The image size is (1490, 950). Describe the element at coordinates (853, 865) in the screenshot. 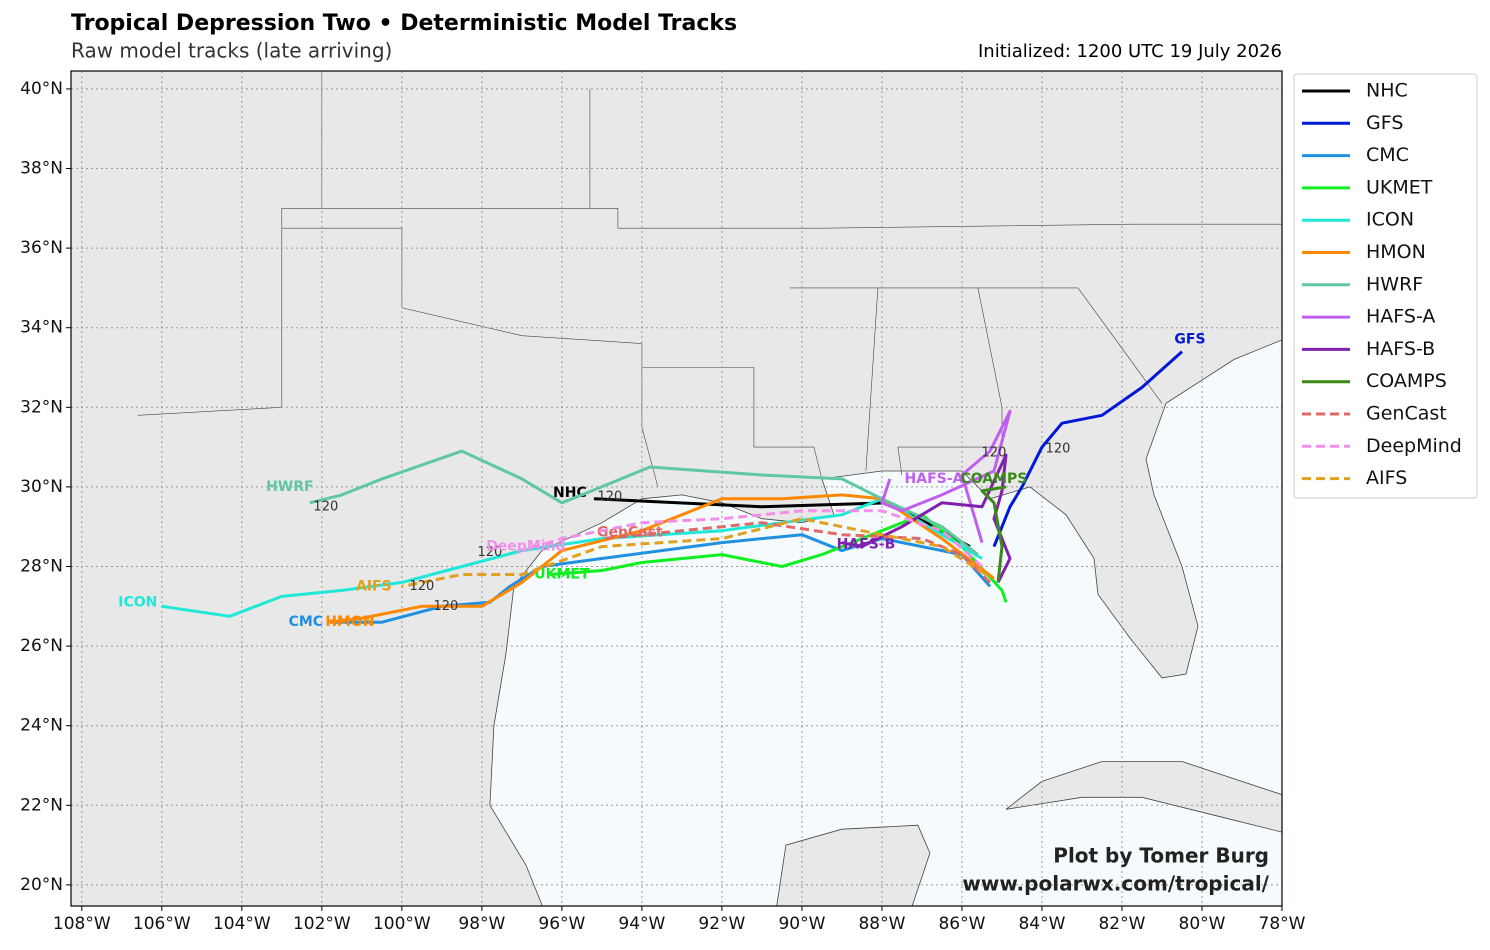

I see `yucatan` at that location.